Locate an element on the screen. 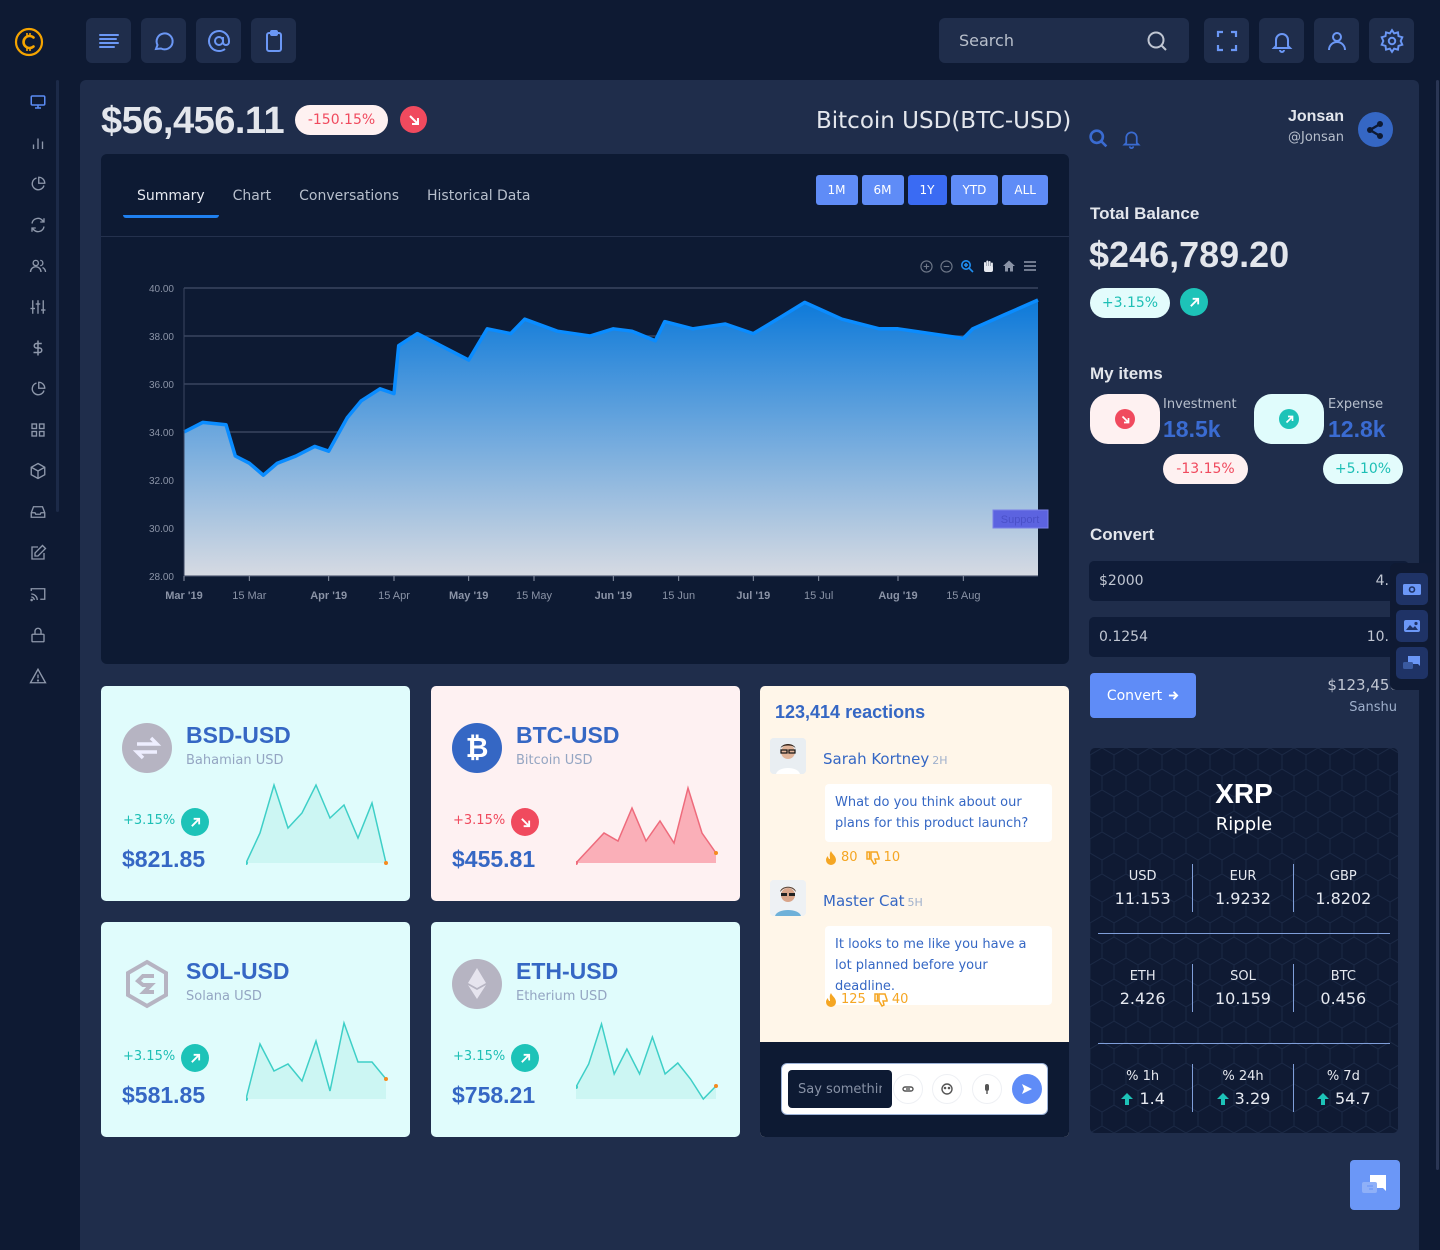 This screenshot has height=1250, width=1440. reset-home-icon is located at coordinates (1009, 266).